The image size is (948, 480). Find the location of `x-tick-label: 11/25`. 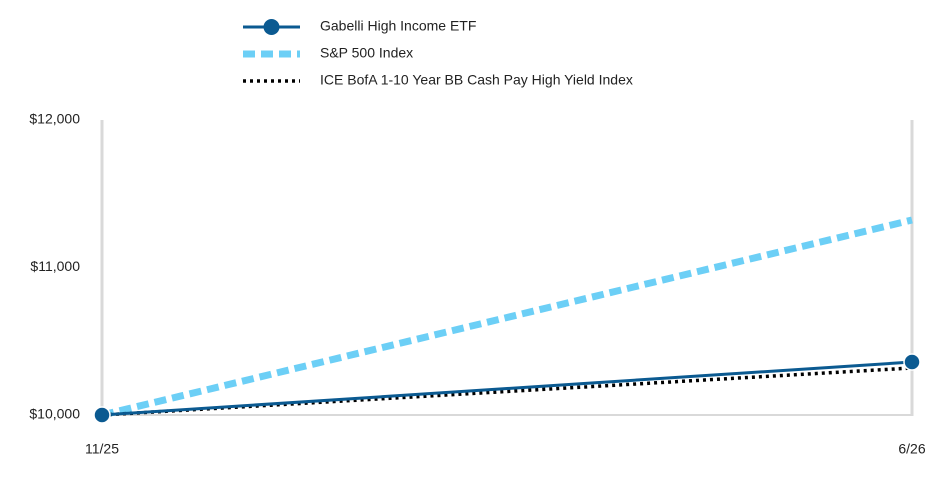

x-tick-label: 11/25 is located at coordinates (102, 449).